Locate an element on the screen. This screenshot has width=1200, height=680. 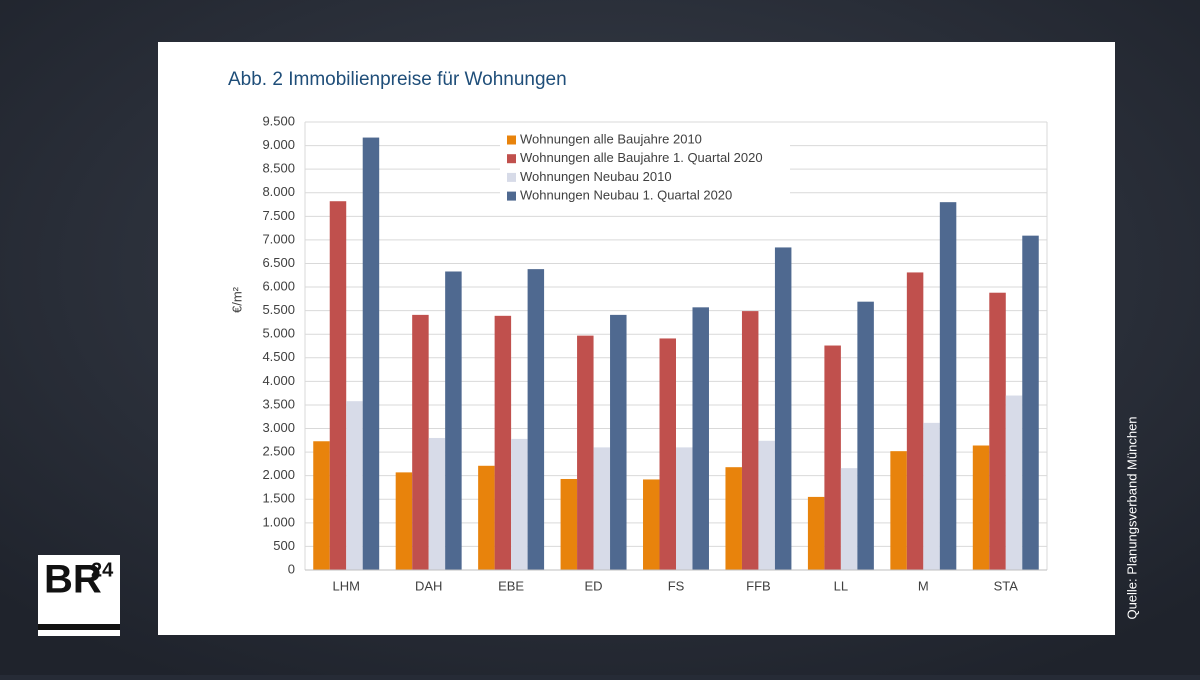
x-tick-label: M is located at coordinates (923, 585).